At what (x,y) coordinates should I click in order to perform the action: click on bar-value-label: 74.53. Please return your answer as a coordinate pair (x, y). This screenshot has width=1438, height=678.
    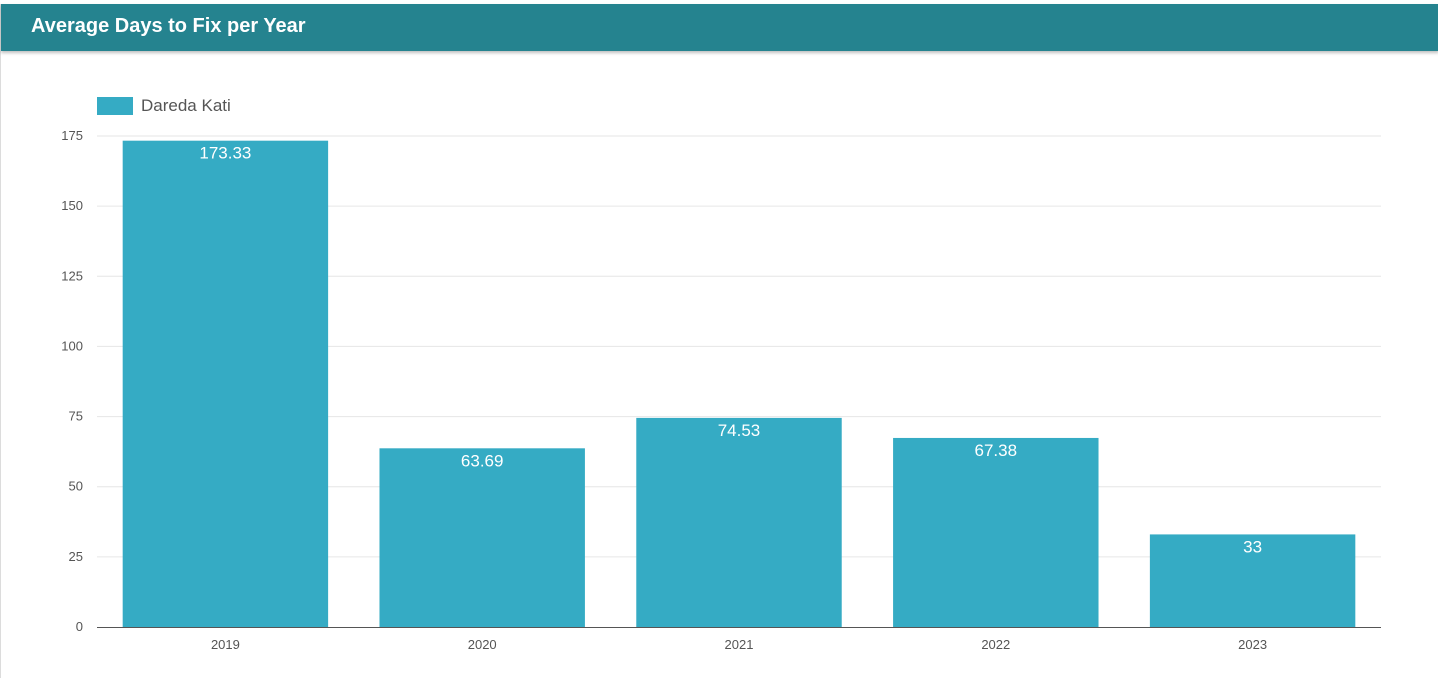
    Looking at the image, I should click on (739, 430).